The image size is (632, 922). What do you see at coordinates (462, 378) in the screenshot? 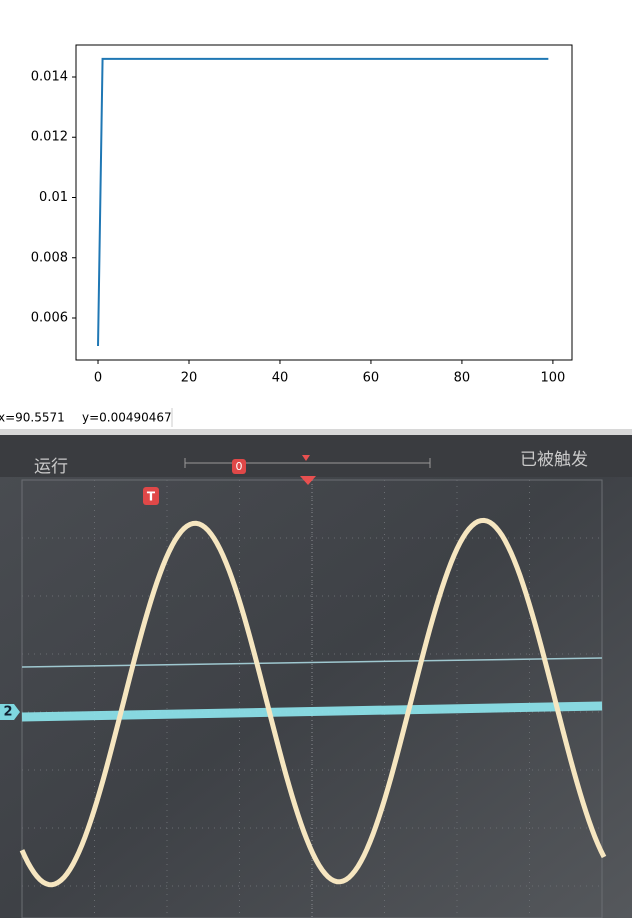
I see `x-tick-label: 80` at bounding box center [462, 378].